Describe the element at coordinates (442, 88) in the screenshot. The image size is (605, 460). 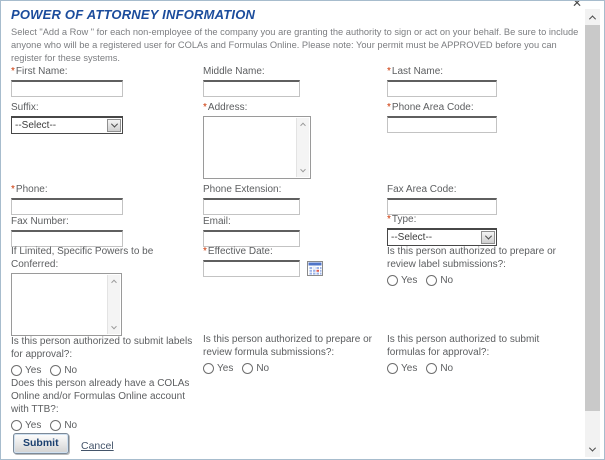
I see `last-name-input` at that location.